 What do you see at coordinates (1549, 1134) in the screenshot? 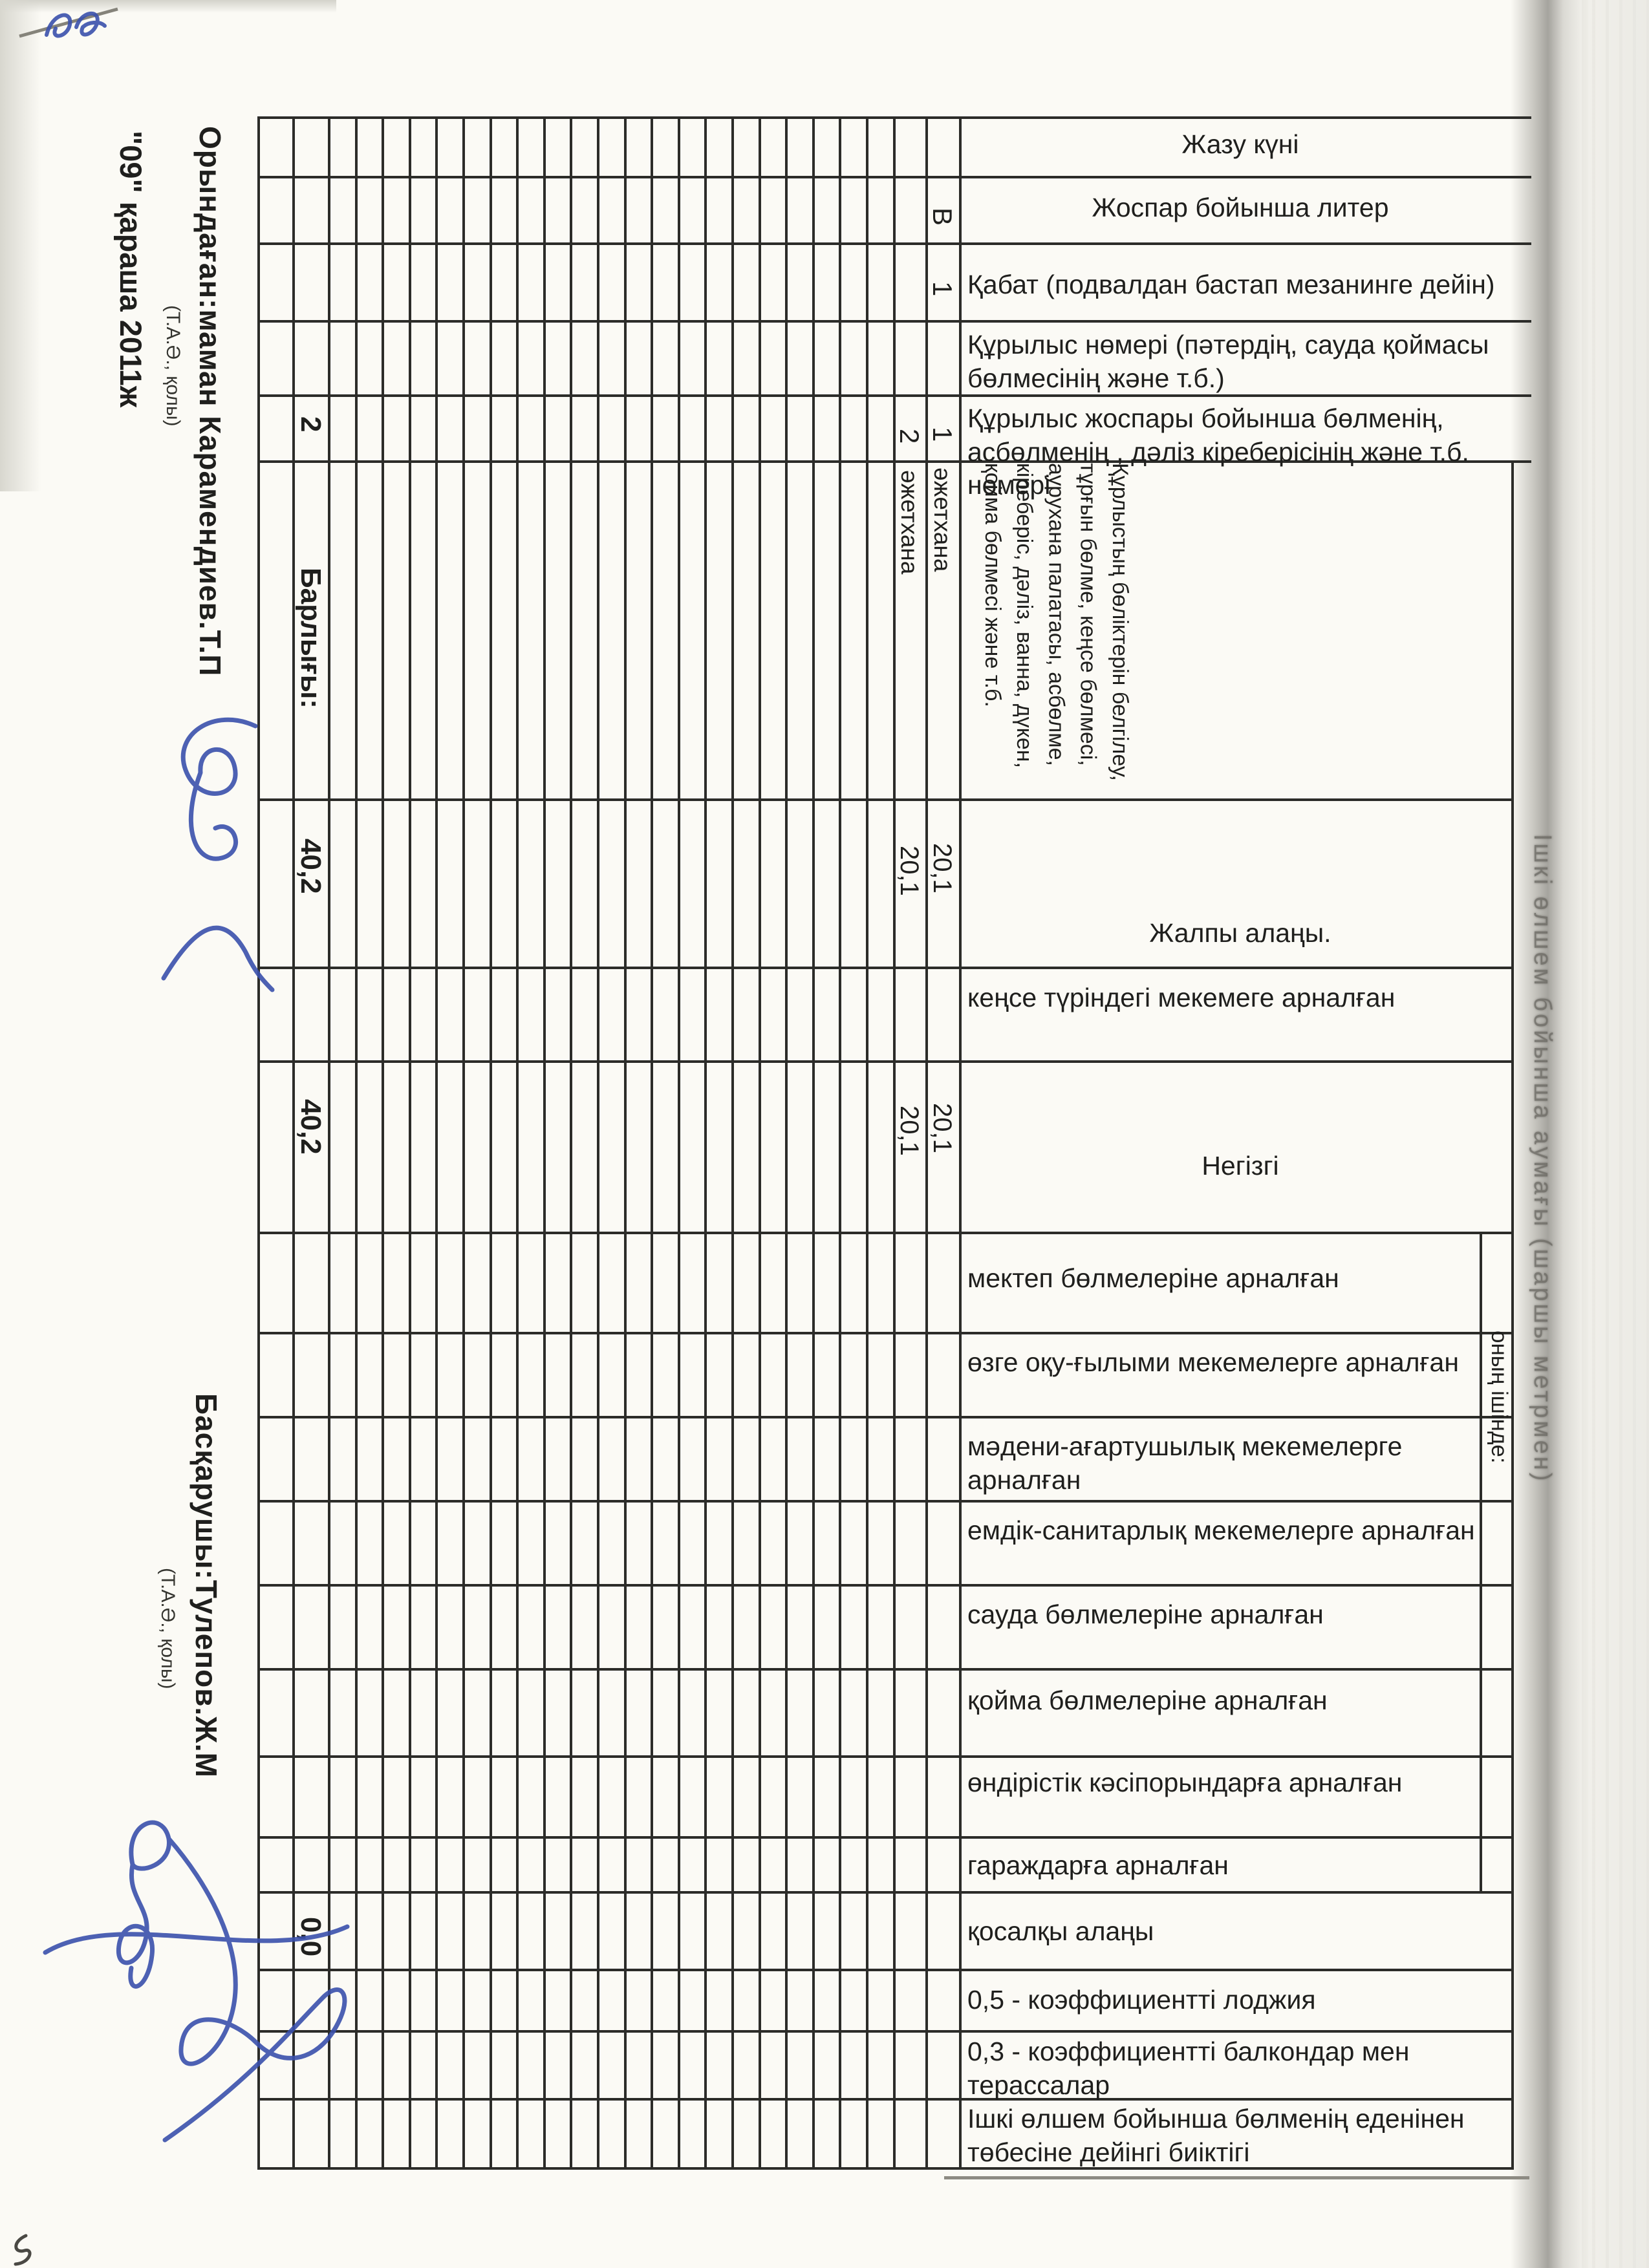
I see `page-fold-shadow` at bounding box center [1549, 1134].